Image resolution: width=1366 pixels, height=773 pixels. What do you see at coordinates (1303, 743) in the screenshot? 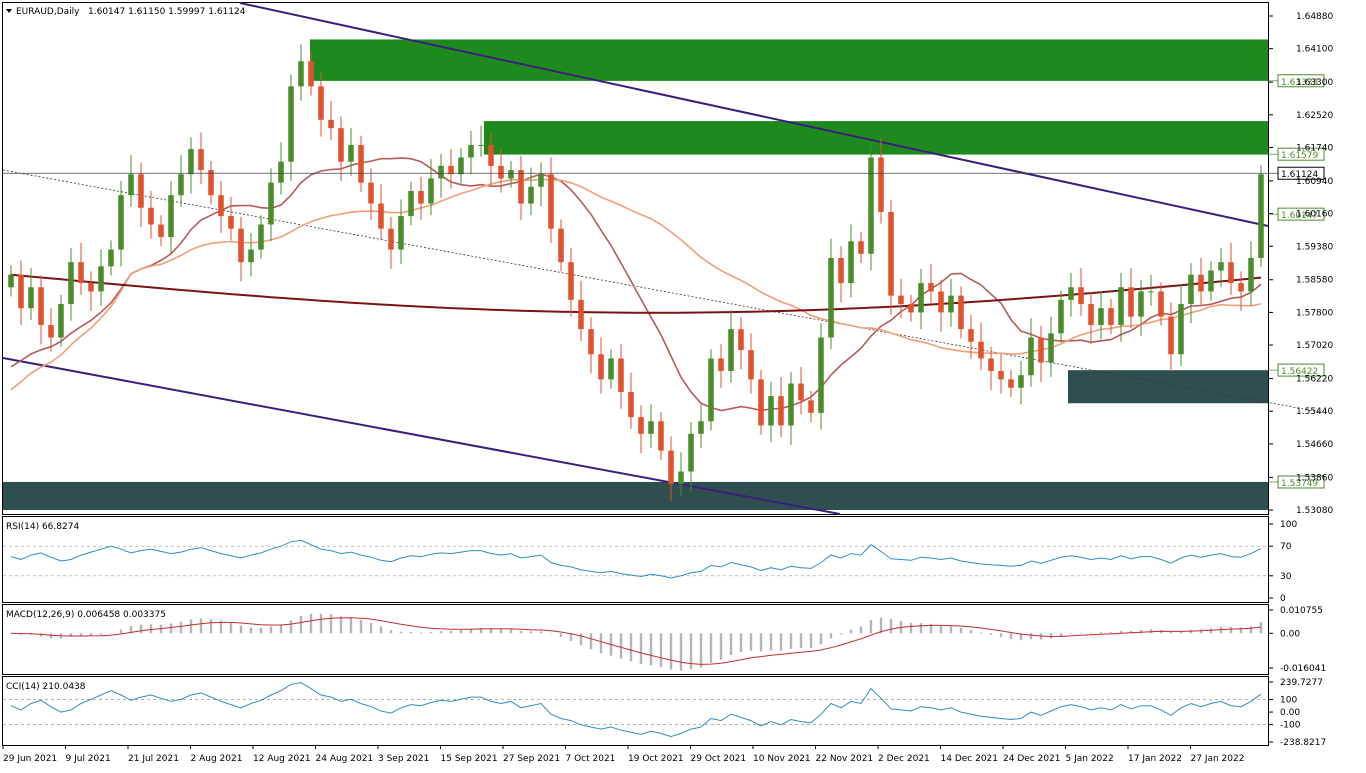
I see `cci-tick-label: -238.8217` at bounding box center [1303, 743].